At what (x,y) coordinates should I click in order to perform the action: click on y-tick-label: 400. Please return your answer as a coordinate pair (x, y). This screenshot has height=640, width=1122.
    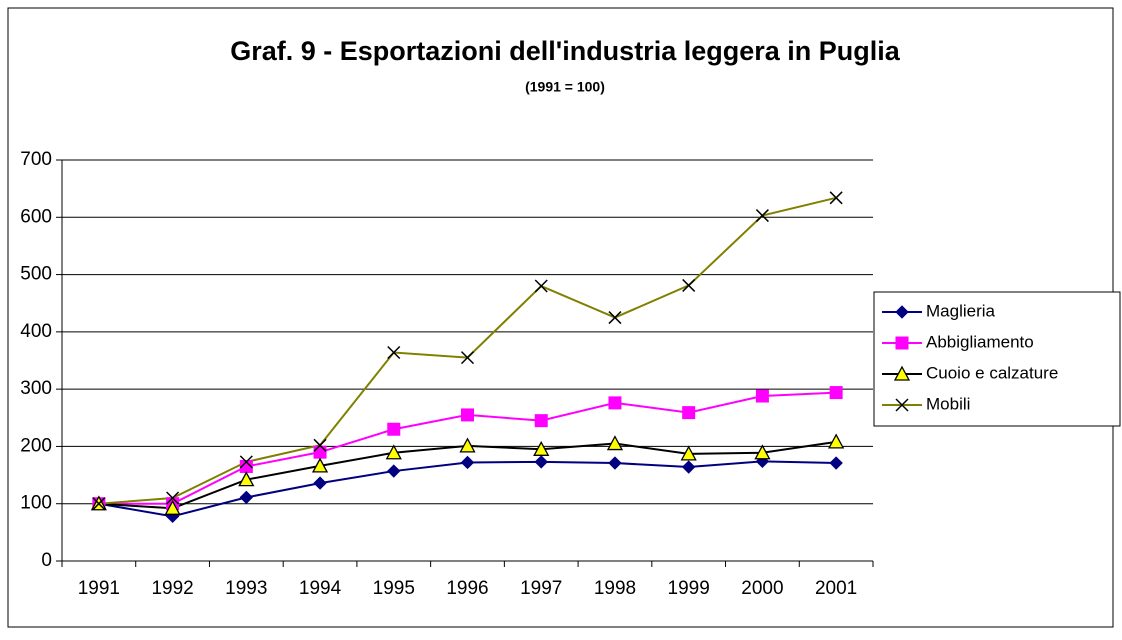
    Looking at the image, I should click on (36, 331).